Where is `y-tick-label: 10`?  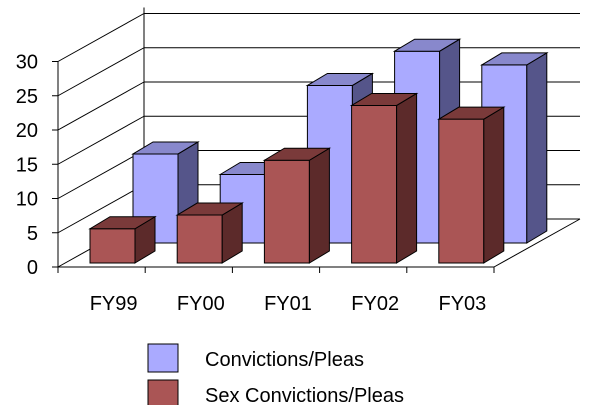
y-tick-label: 10 is located at coordinates (27, 200).